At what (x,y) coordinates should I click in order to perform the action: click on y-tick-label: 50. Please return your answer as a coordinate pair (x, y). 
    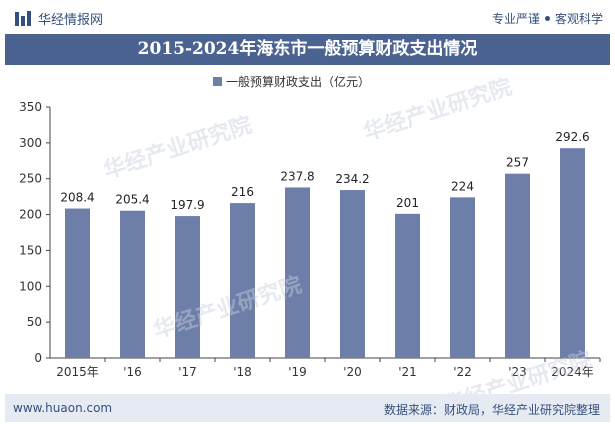
    Looking at the image, I should click on (34, 322).